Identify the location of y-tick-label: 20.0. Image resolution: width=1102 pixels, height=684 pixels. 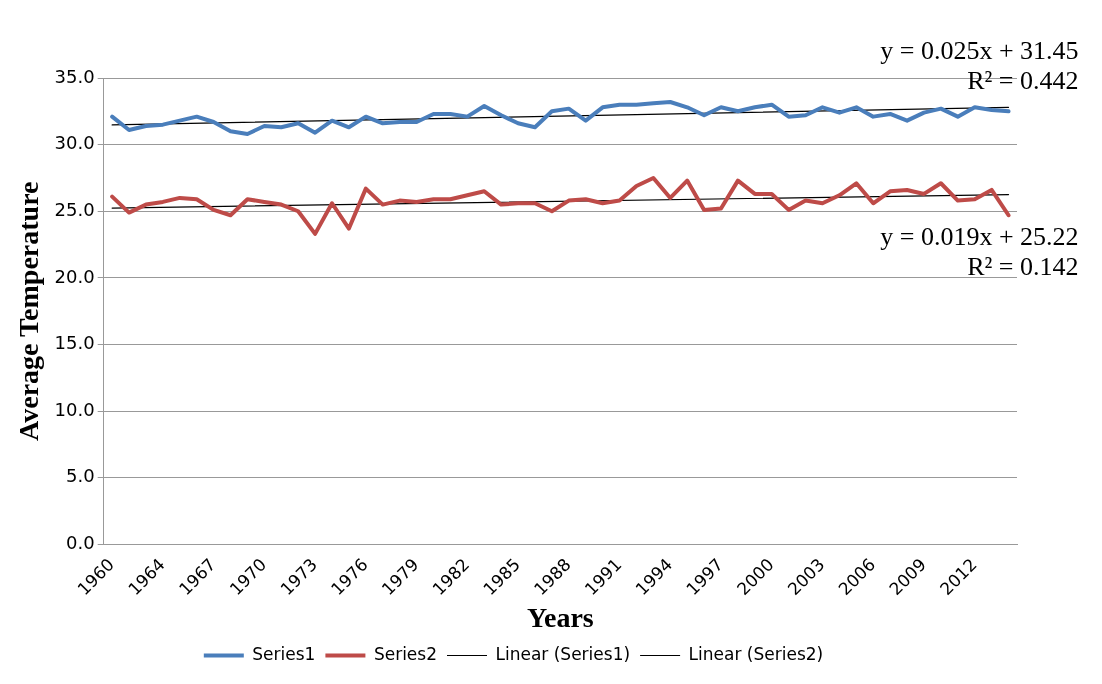
(74, 276).